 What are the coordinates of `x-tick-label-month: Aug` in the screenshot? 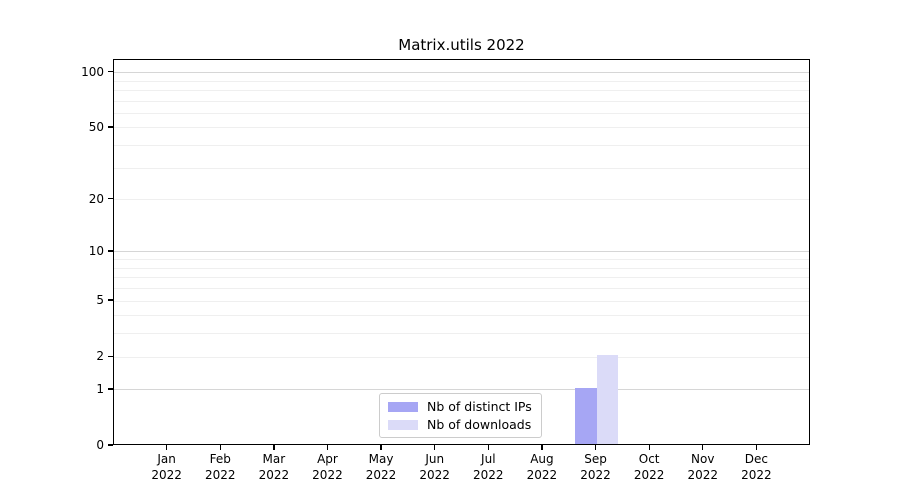 It's located at (542, 459).